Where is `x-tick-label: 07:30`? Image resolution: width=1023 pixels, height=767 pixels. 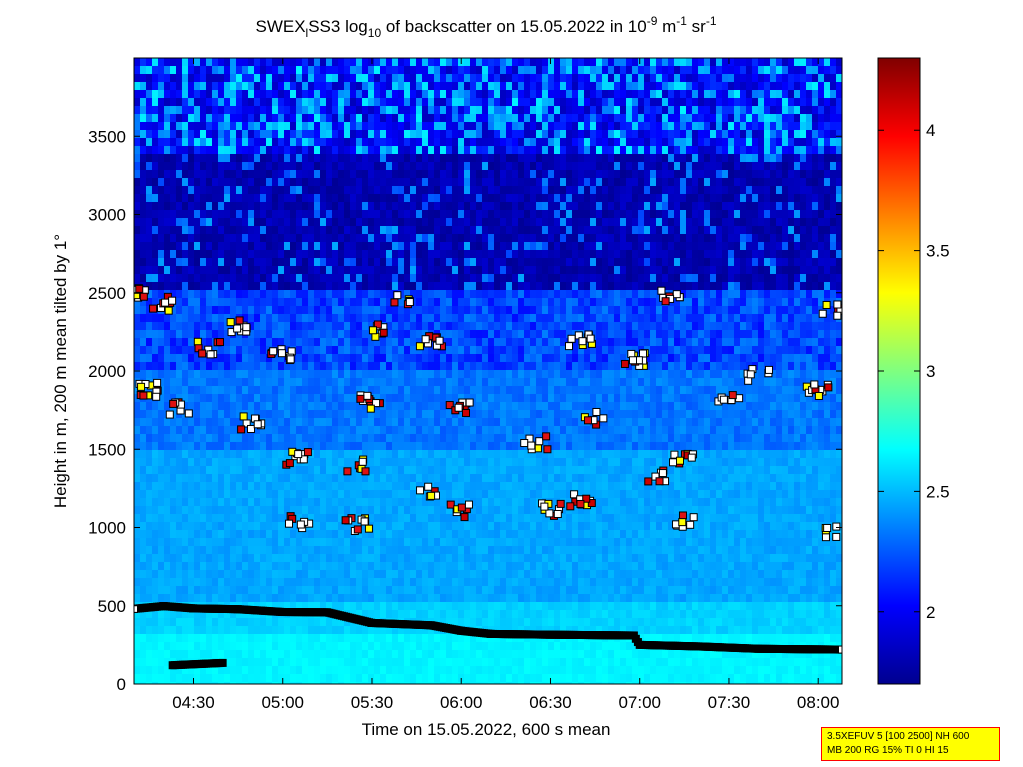 x-tick-label: 07:30 is located at coordinates (729, 702).